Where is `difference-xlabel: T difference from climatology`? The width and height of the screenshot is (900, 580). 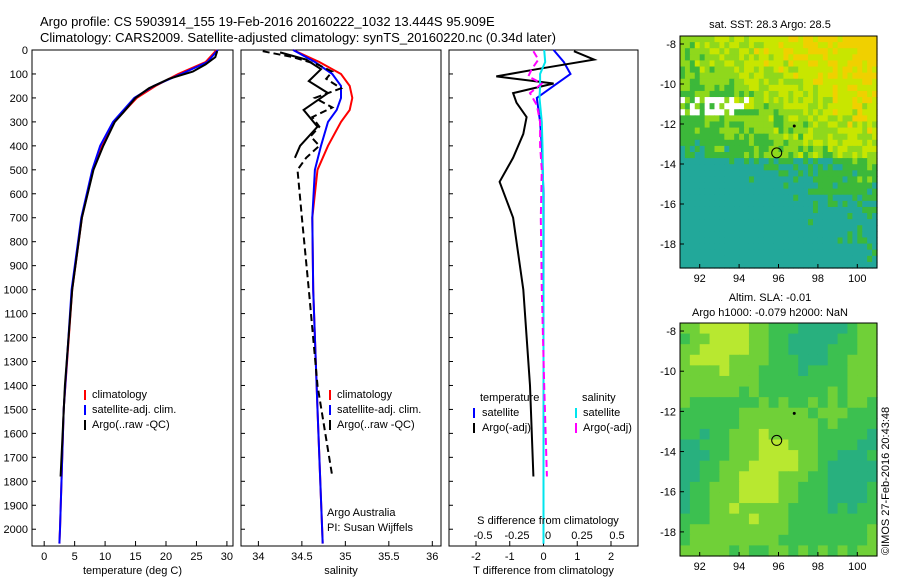 difference-xlabel: T difference from climatology is located at coordinates (543, 571).